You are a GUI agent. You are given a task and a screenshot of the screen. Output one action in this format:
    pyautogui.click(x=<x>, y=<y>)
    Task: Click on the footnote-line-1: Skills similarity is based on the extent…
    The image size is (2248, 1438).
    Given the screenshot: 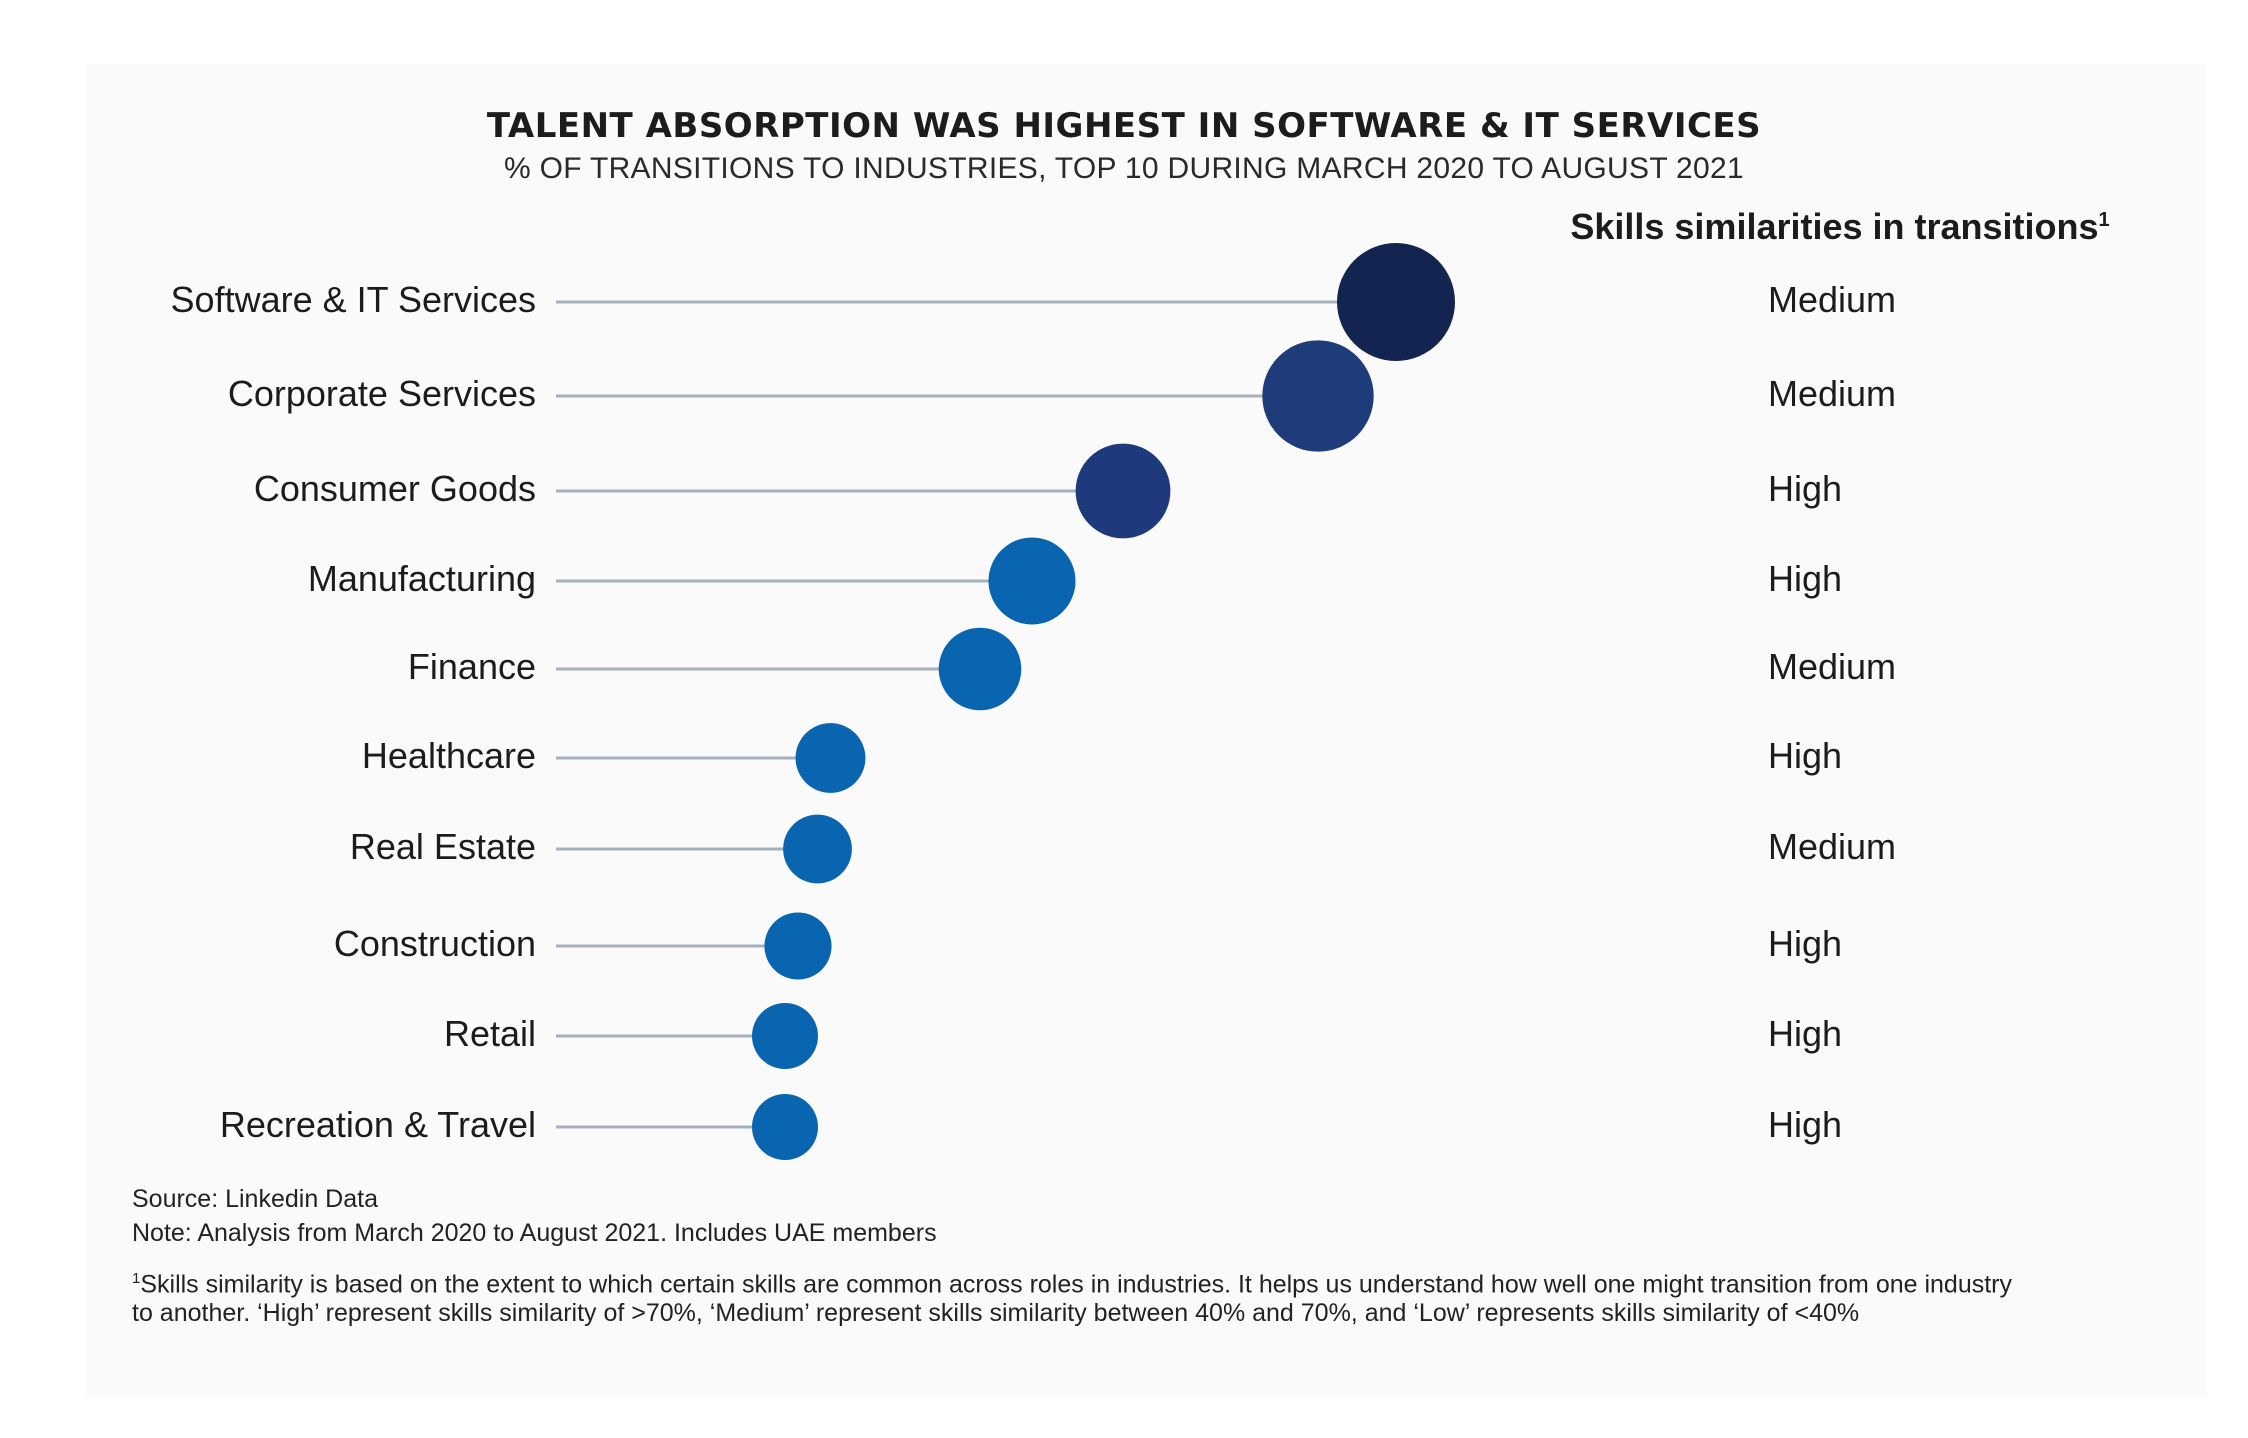 What is the action you would take?
    pyautogui.click(x=1076, y=1284)
    